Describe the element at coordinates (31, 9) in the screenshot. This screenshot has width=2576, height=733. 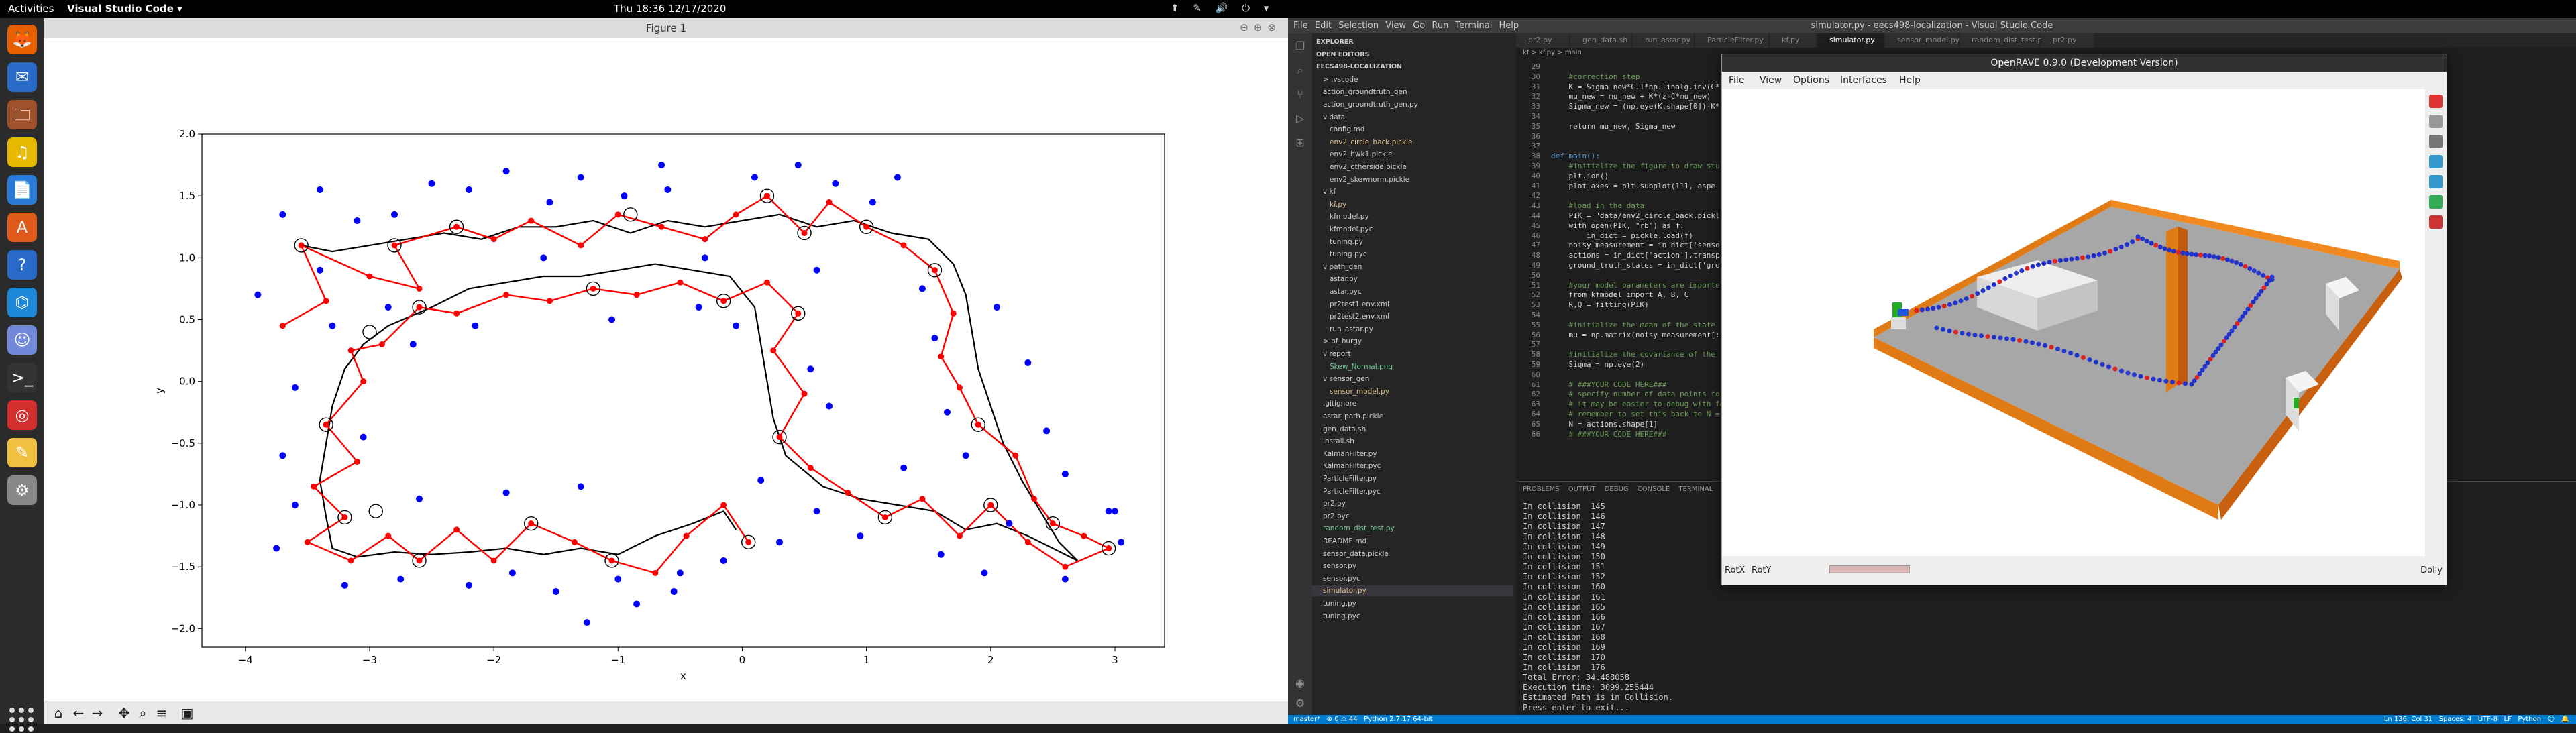
I see `activities-button: Activities` at that location.